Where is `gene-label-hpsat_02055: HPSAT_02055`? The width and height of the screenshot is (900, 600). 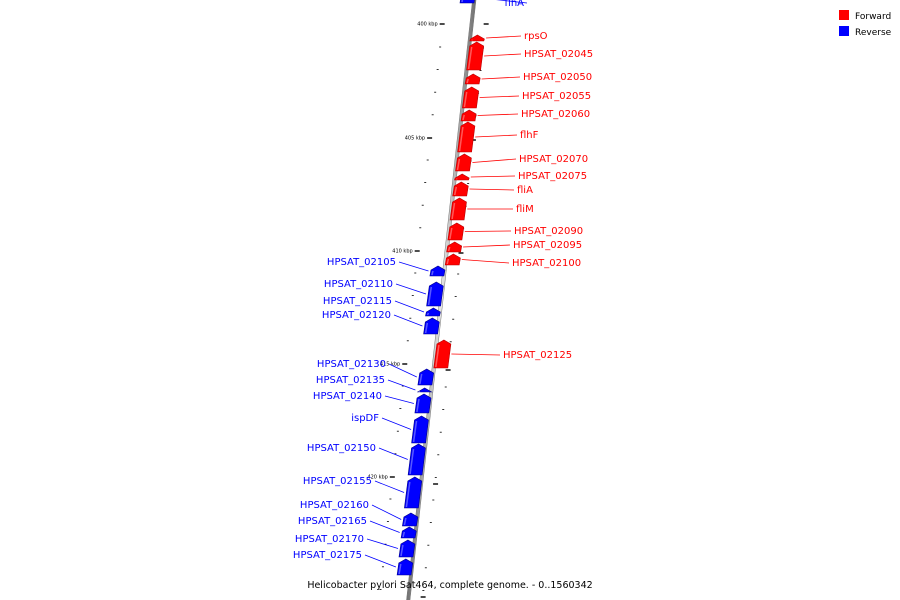
gene-label-hpsat_02055: HPSAT_02055 is located at coordinates (556, 96).